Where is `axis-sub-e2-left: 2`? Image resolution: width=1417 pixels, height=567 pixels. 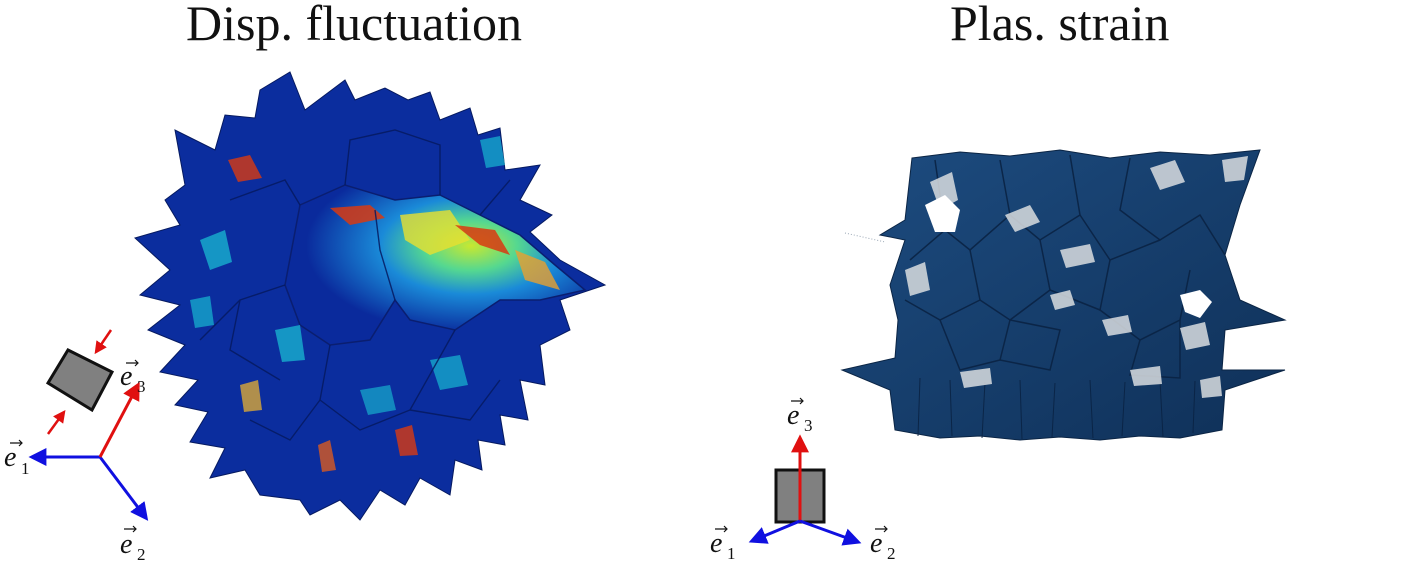 axis-sub-e2-left: 2 is located at coordinates (141, 554).